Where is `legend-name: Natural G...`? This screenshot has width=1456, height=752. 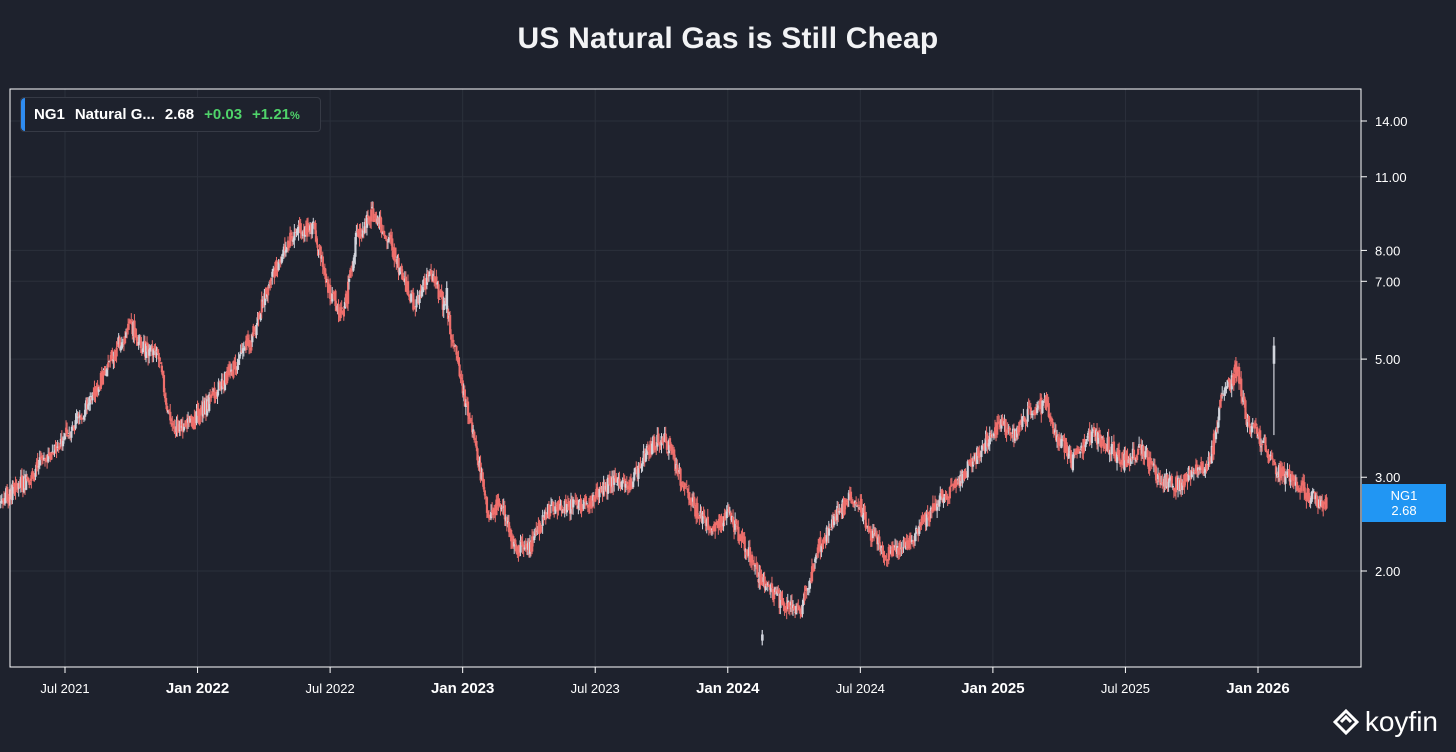
legend-name: Natural G... is located at coordinates (114, 114).